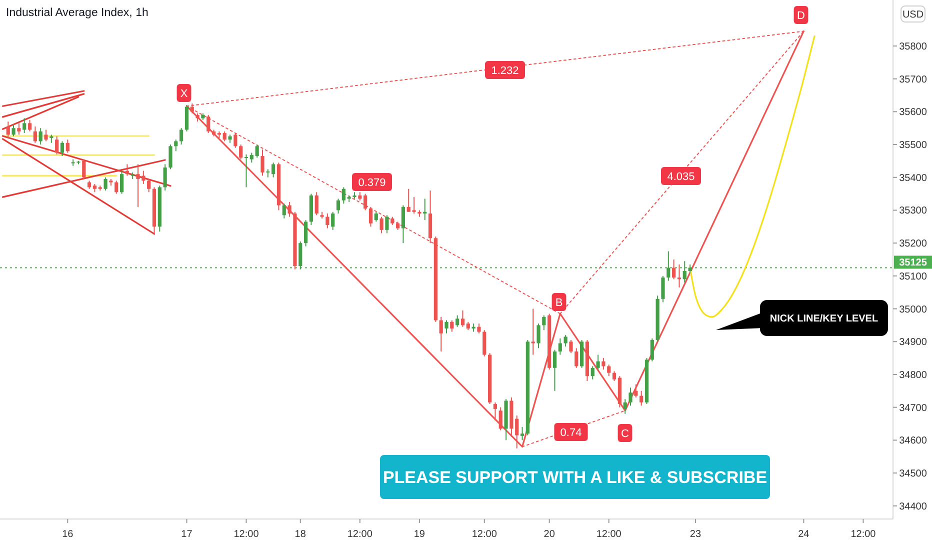 The height and width of the screenshot is (550, 932). Describe the element at coordinates (913, 46) in the screenshot. I see `y-tick-label: 35800` at that location.